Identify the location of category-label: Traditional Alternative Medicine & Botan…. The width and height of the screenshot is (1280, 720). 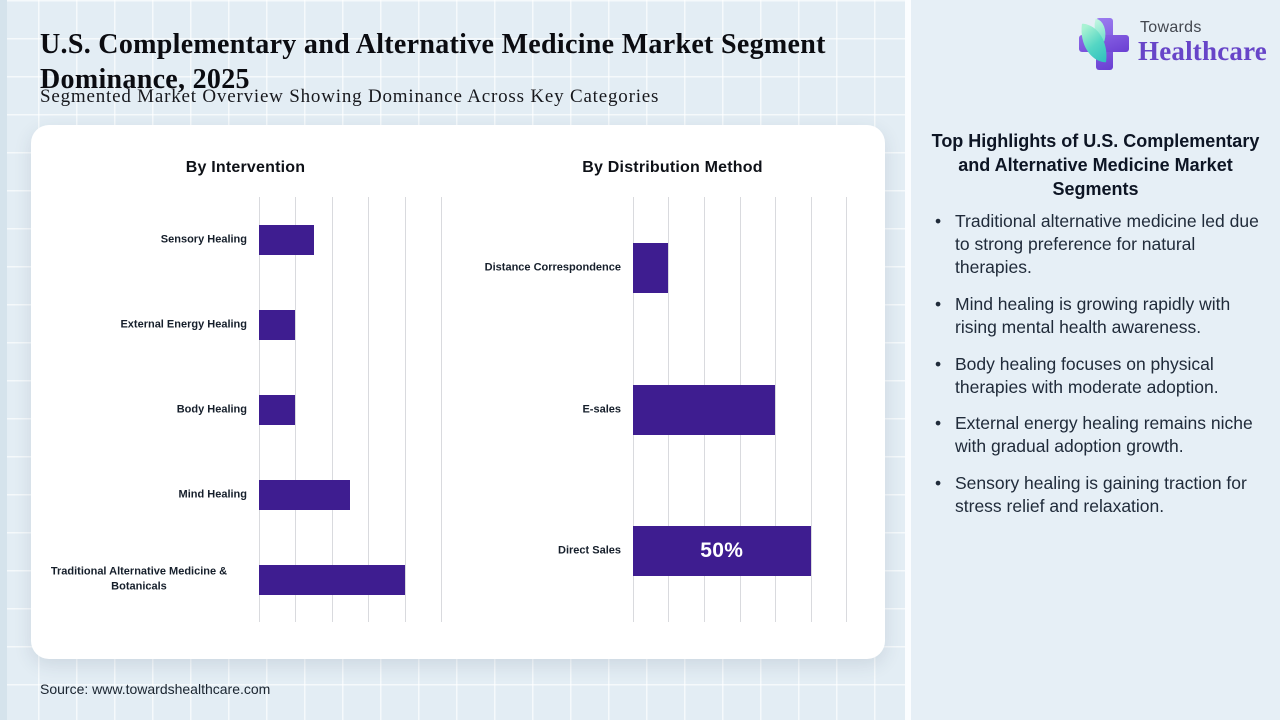
(139, 579).